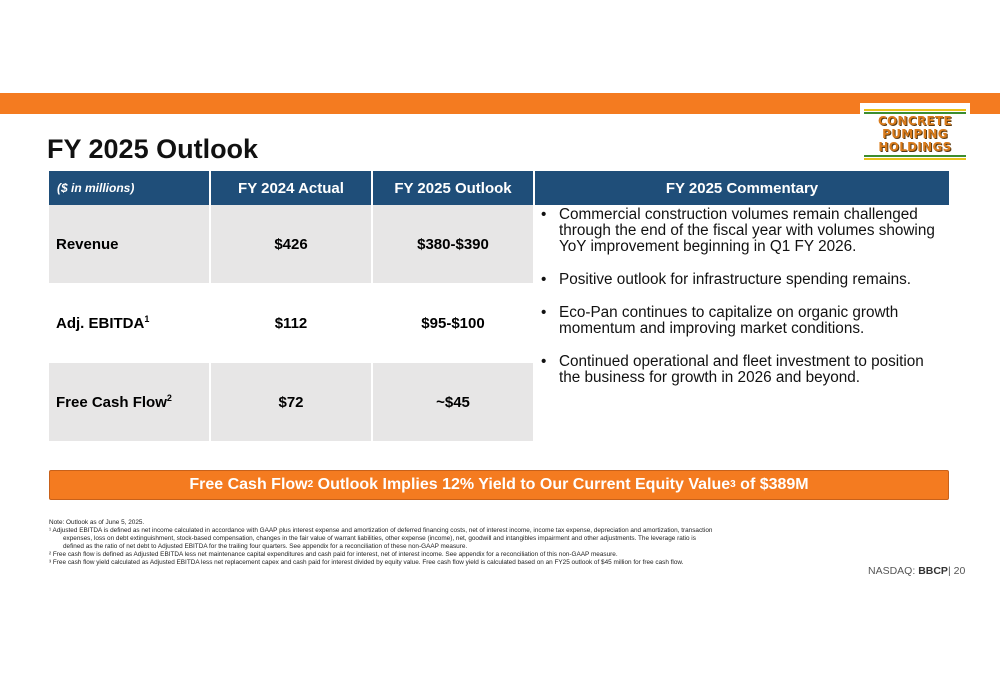 This screenshot has height=685, width=1000. I want to click on page-footer: NASDAQ: BBCP| 20, so click(916, 571).